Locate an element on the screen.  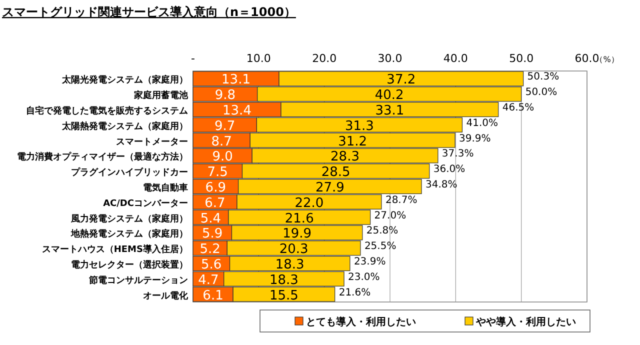
data-label: 37.2 is located at coordinates (401, 80).